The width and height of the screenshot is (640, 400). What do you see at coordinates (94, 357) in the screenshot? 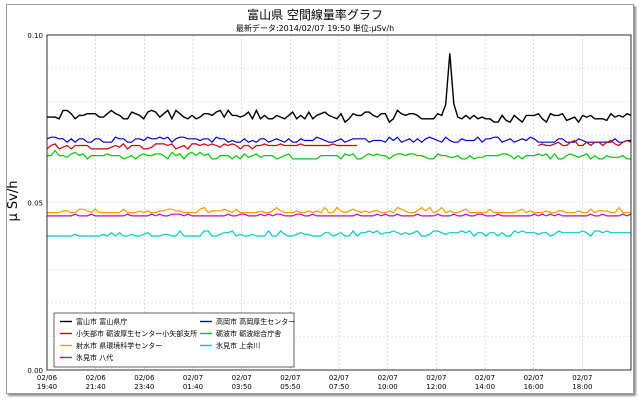
I see `legend-label: 氷見市 八代` at bounding box center [94, 357].